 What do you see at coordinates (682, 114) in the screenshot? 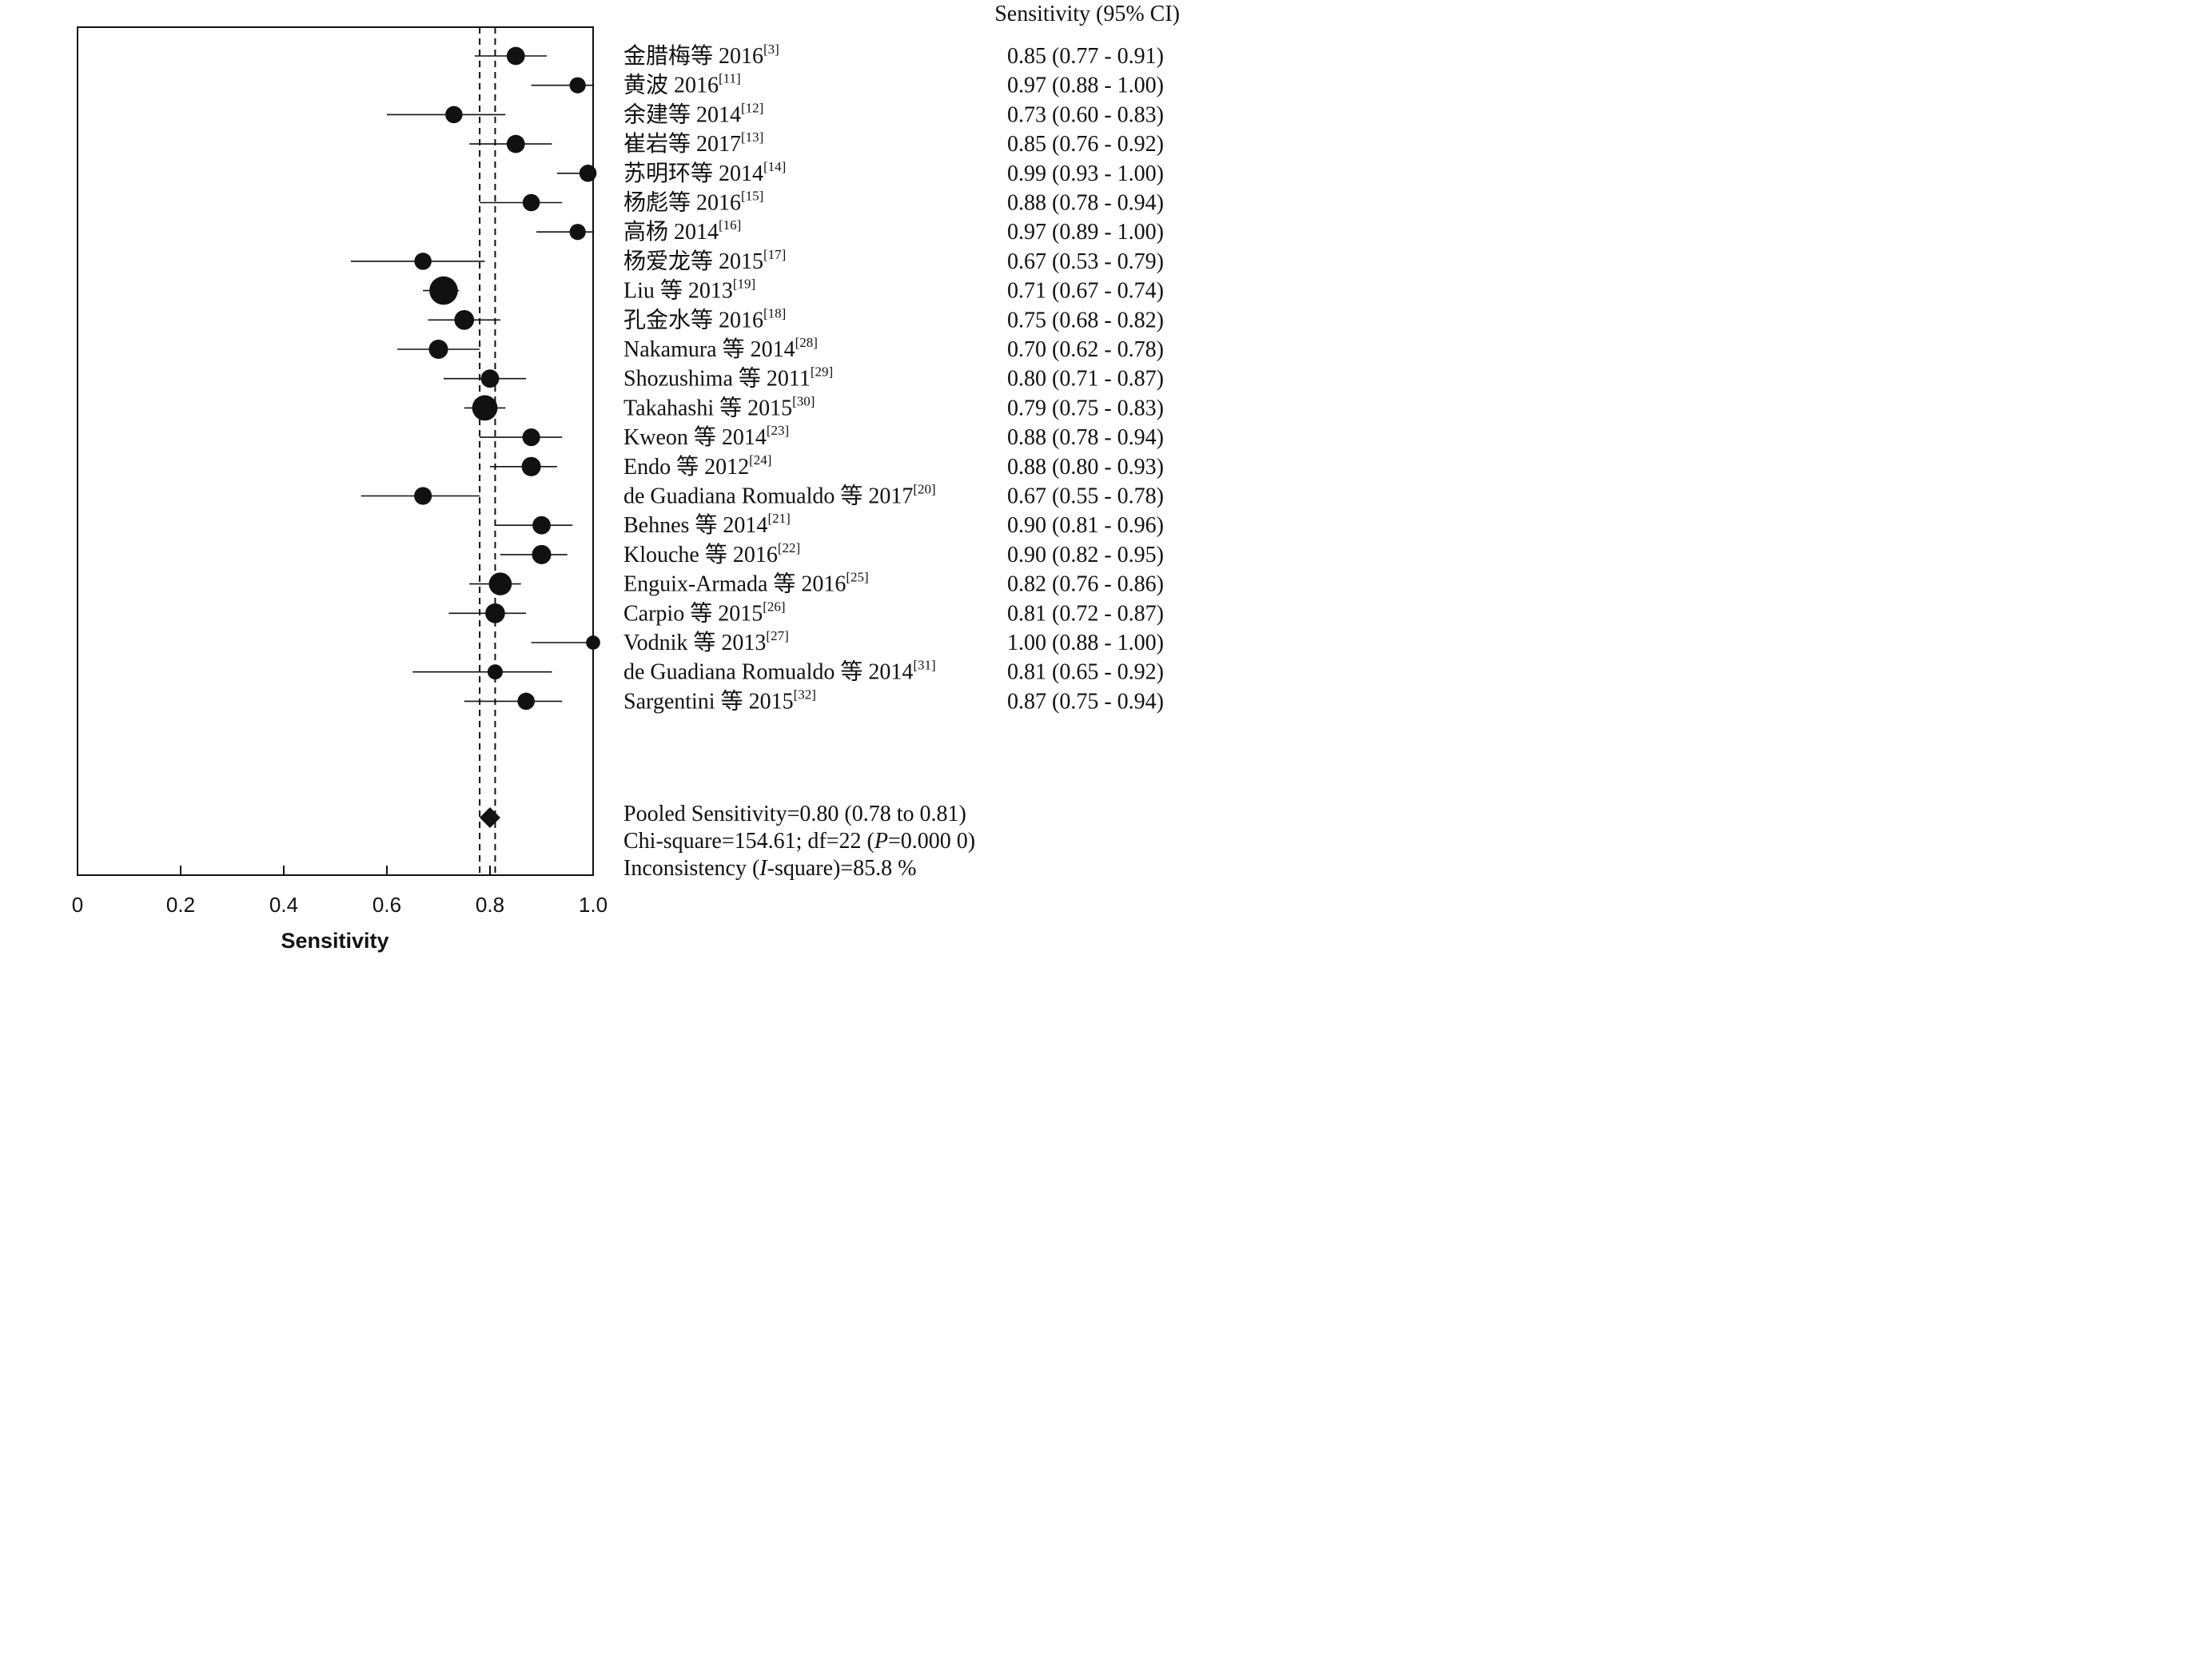
I see `study-name: 余建等 2014` at bounding box center [682, 114].